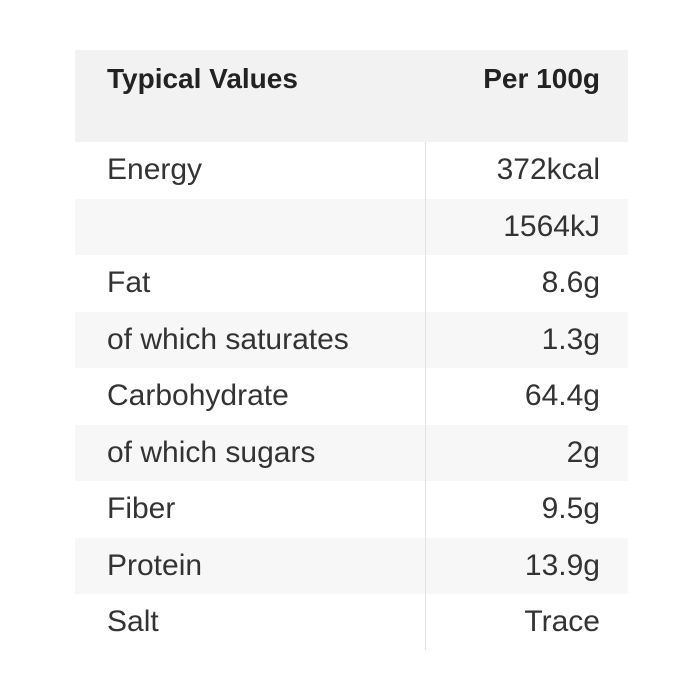  Describe the element at coordinates (351, 452) in the screenshot. I see `table-row: of which sugars 2g` at that location.